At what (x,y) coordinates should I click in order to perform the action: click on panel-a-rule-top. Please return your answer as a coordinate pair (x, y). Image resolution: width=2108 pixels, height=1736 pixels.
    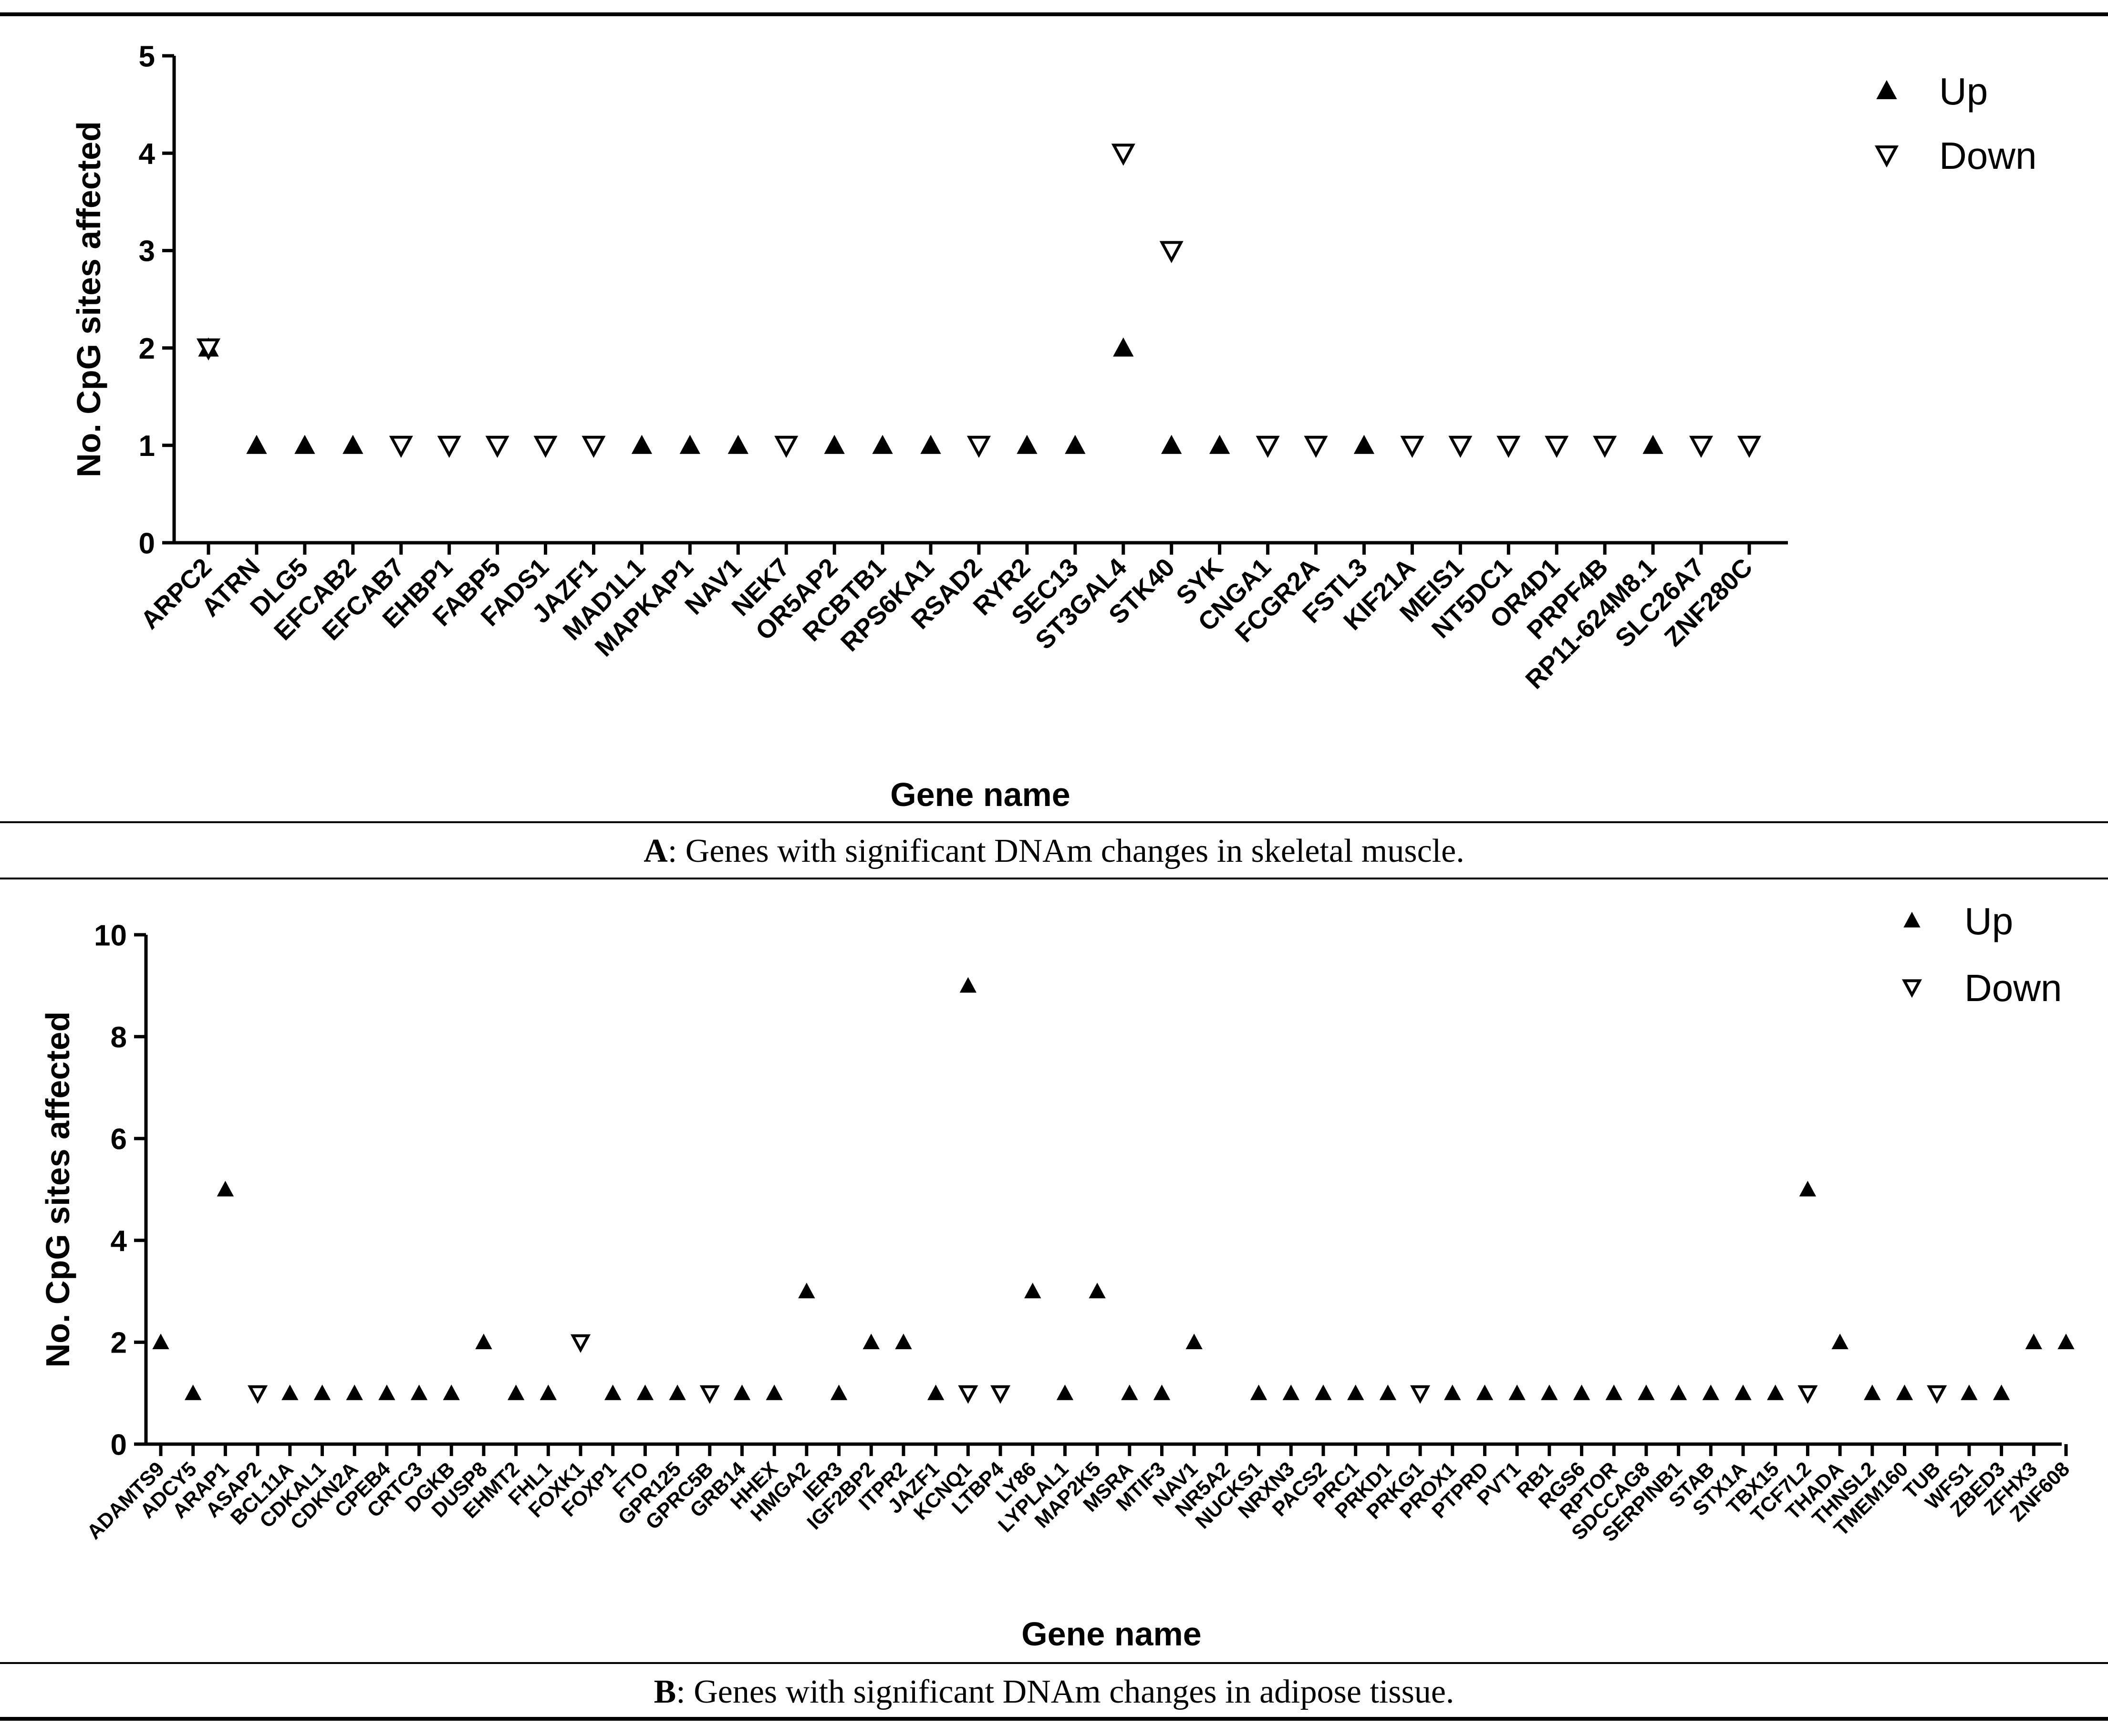
    Looking at the image, I should click on (1054, 822).